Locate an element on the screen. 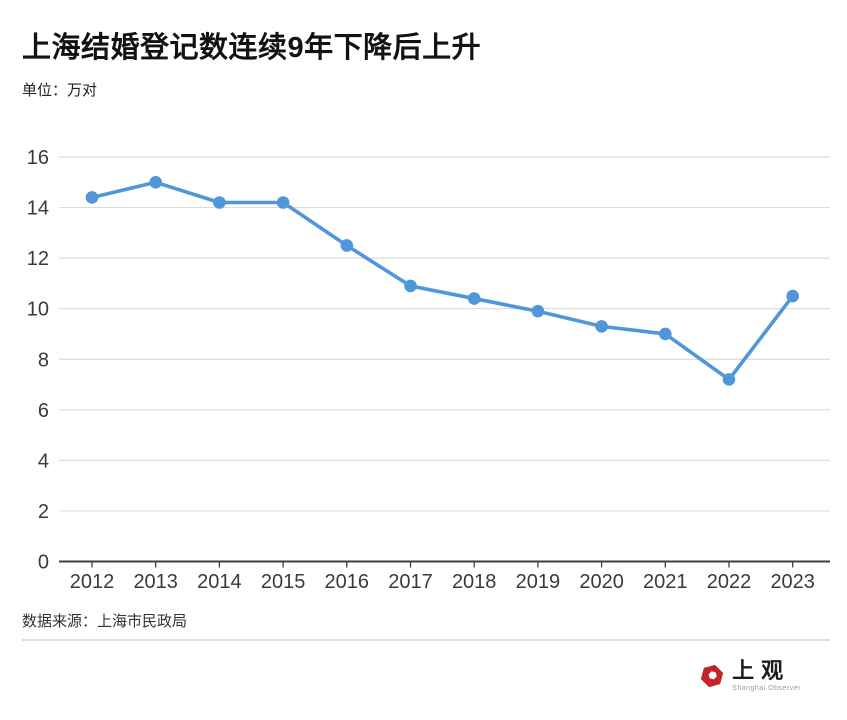  x-axis-label: 2023 is located at coordinates (792, 582).